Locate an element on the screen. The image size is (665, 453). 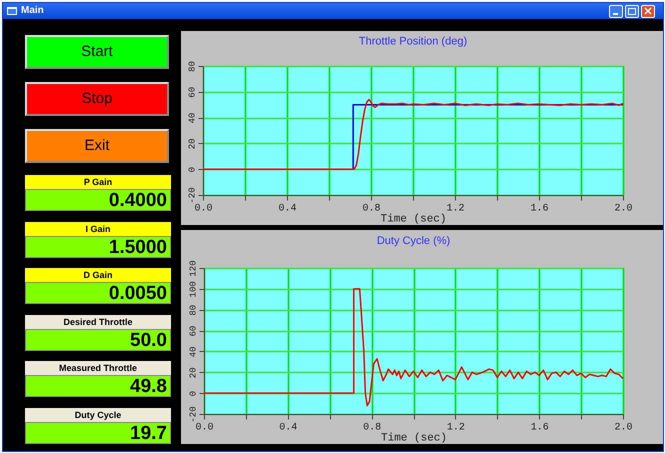
text: I Gain is located at coordinates (98, 229).